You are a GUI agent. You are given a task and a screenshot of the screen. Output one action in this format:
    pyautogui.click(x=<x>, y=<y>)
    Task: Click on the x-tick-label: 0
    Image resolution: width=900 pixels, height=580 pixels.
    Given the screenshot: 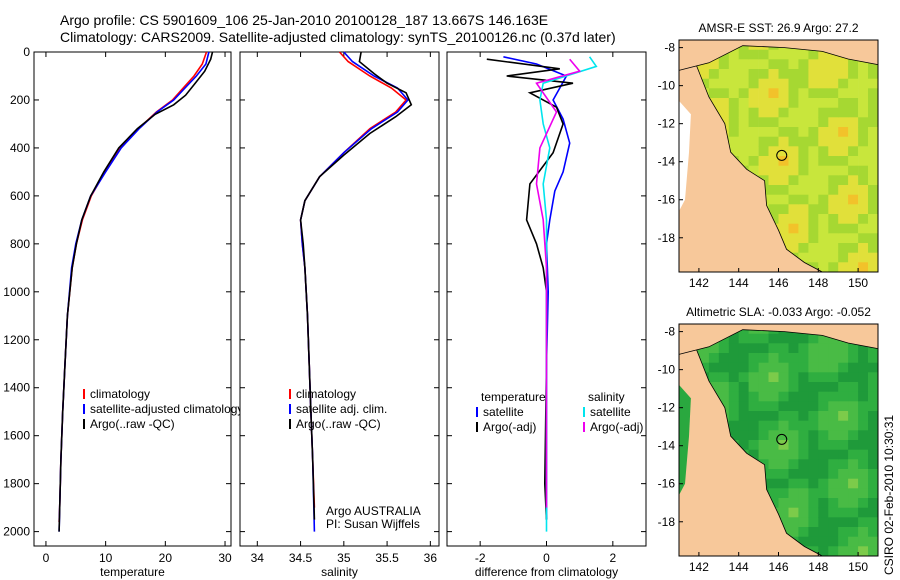 What is the action you would take?
    pyautogui.click(x=46, y=558)
    